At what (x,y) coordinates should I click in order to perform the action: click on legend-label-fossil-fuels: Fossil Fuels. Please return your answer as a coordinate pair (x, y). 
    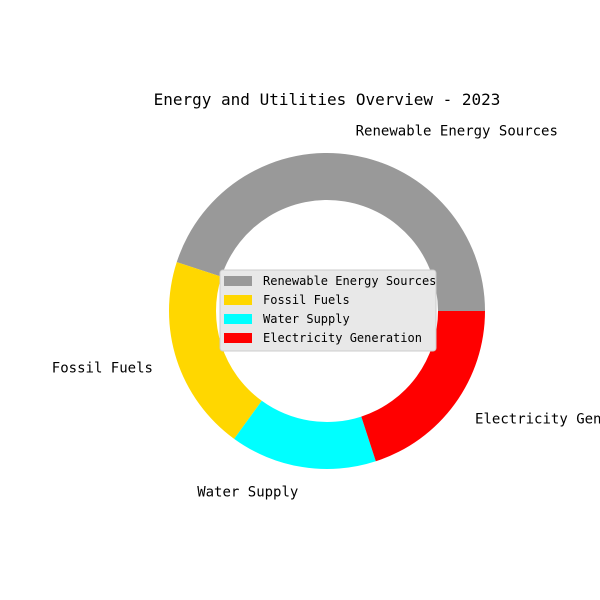
    Looking at the image, I should click on (306, 300).